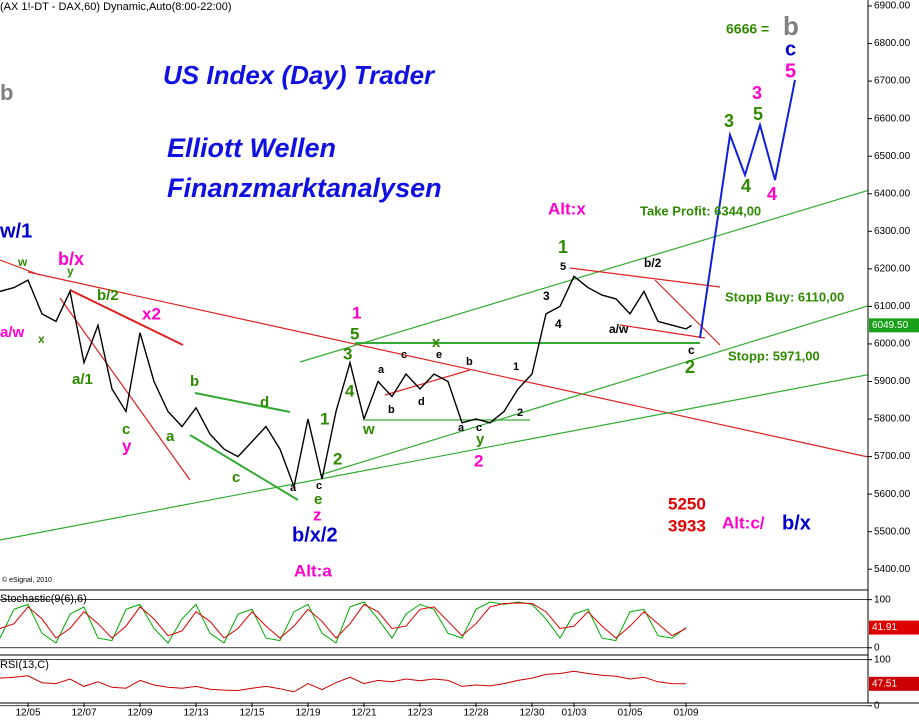  Describe the element at coordinates (884, 683) in the screenshot. I see `last-value-label: 47.51` at that location.